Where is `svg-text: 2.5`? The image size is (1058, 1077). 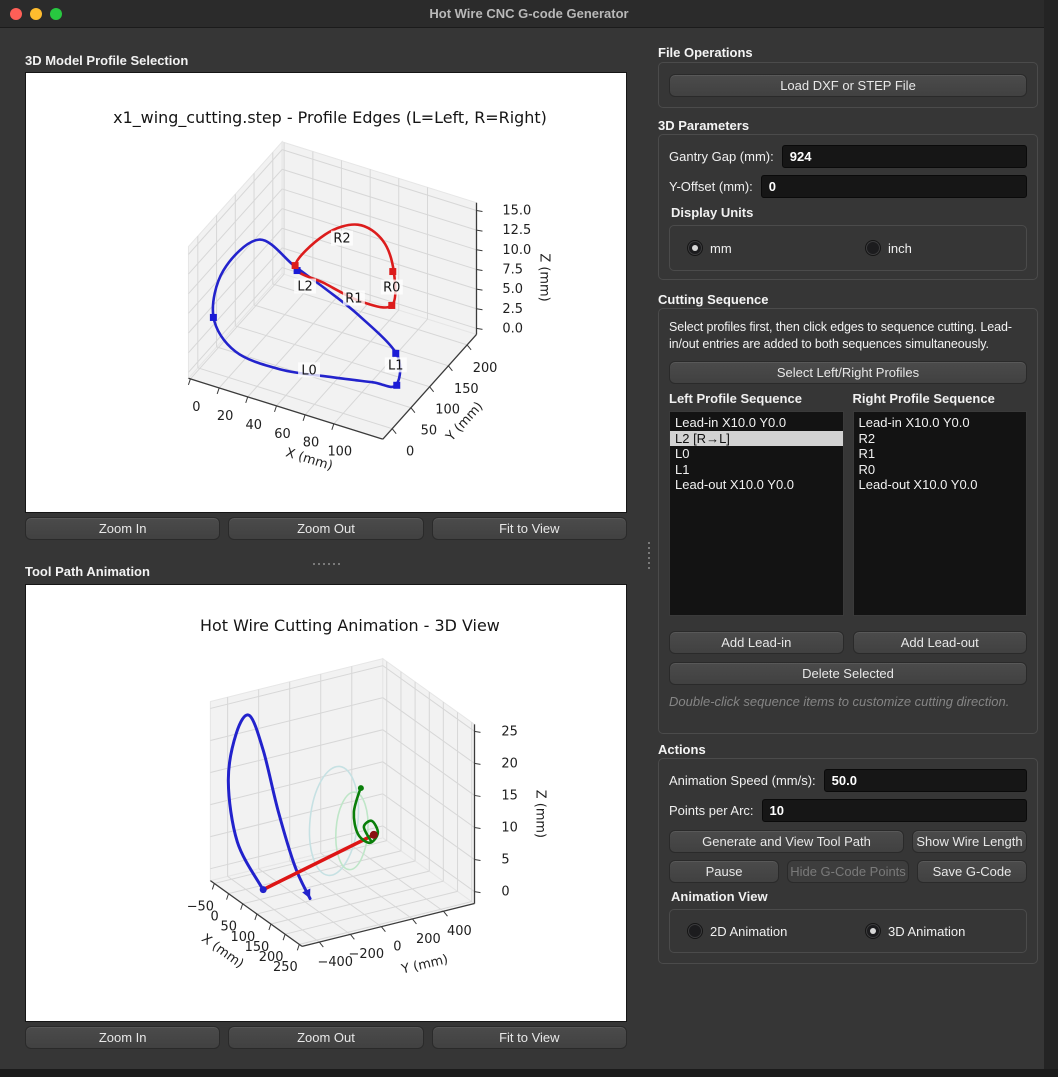
svg-text: 2.5 is located at coordinates (512, 309).